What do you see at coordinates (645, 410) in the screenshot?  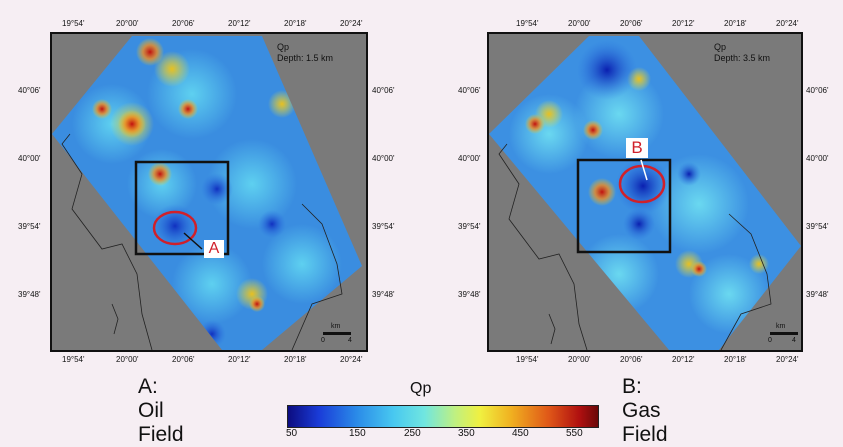 I see `field-title-b: B: Gas Field` at bounding box center [645, 410].